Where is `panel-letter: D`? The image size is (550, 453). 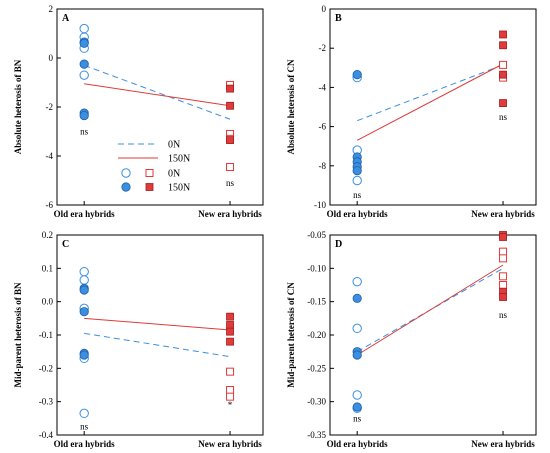 panel-letter: D is located at coordinates (338, 244).